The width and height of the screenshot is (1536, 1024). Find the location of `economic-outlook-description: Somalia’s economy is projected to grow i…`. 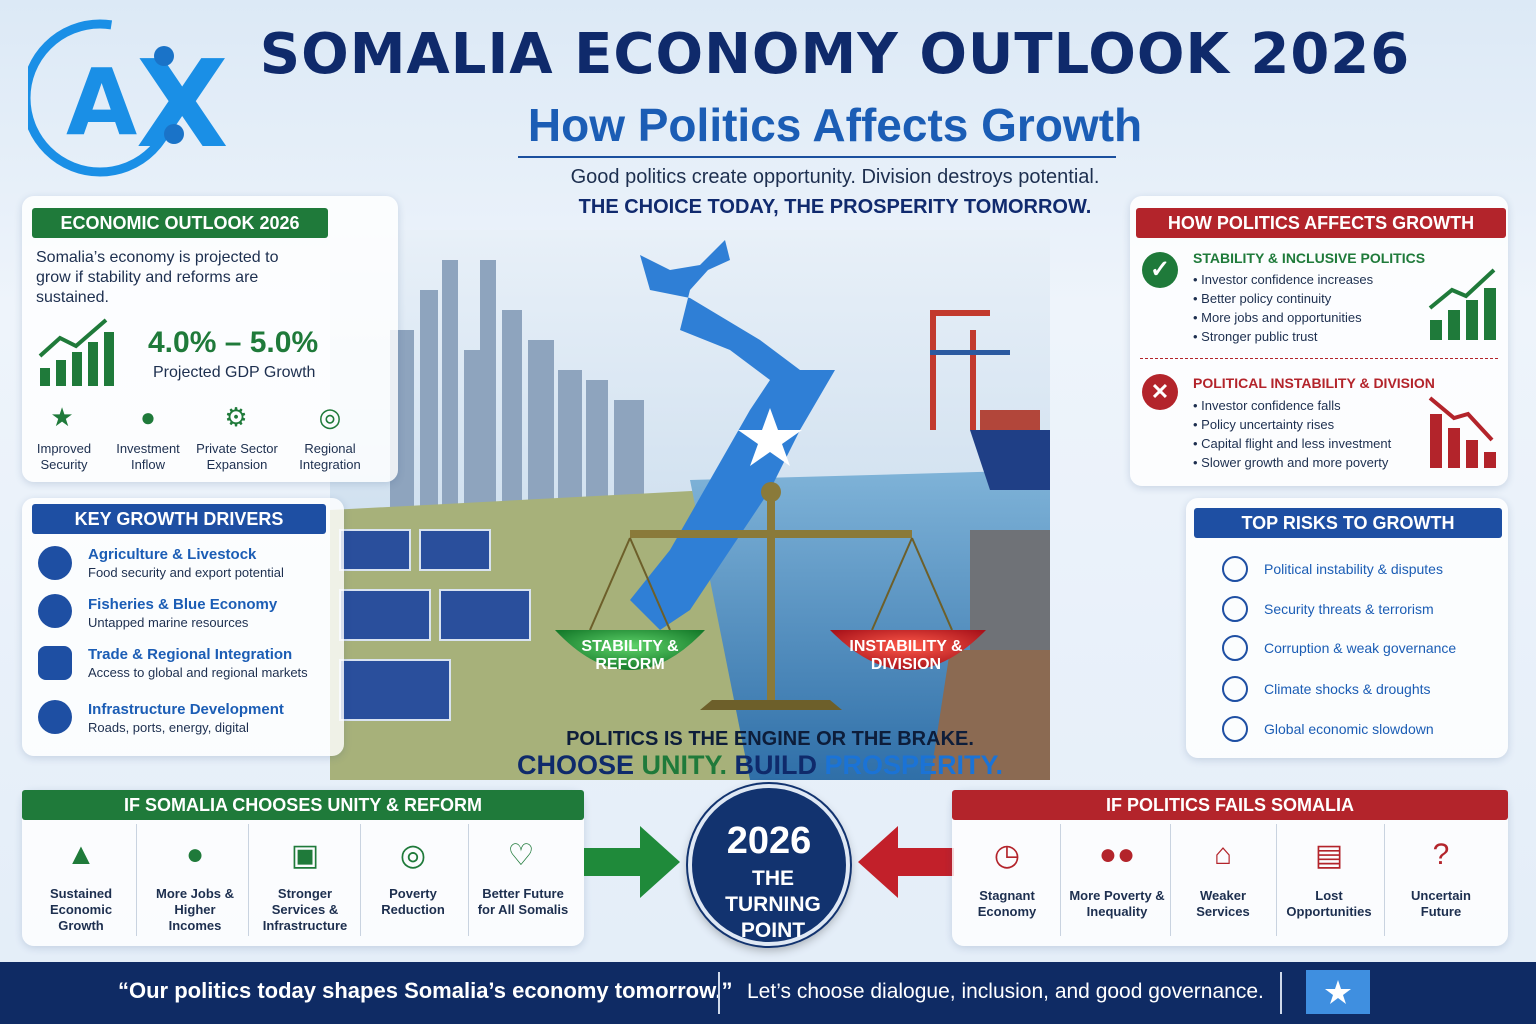

economic-outlook-description: Somalia’s economy is projected to grow i… is located at coordinates (157, 277).